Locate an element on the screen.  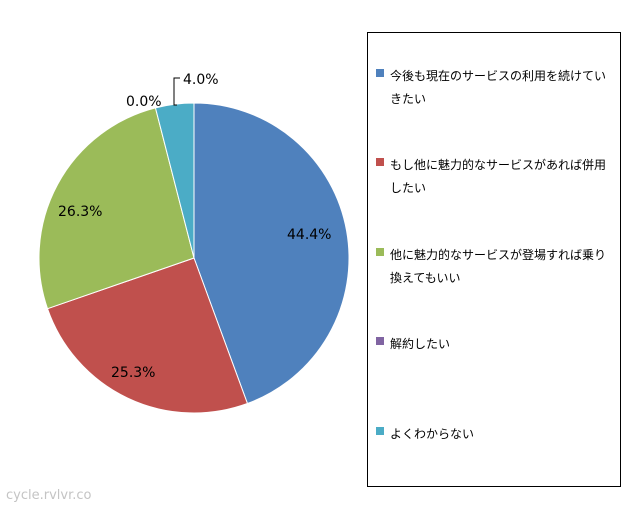
label-leader-line is located at coordinates (176, 91).